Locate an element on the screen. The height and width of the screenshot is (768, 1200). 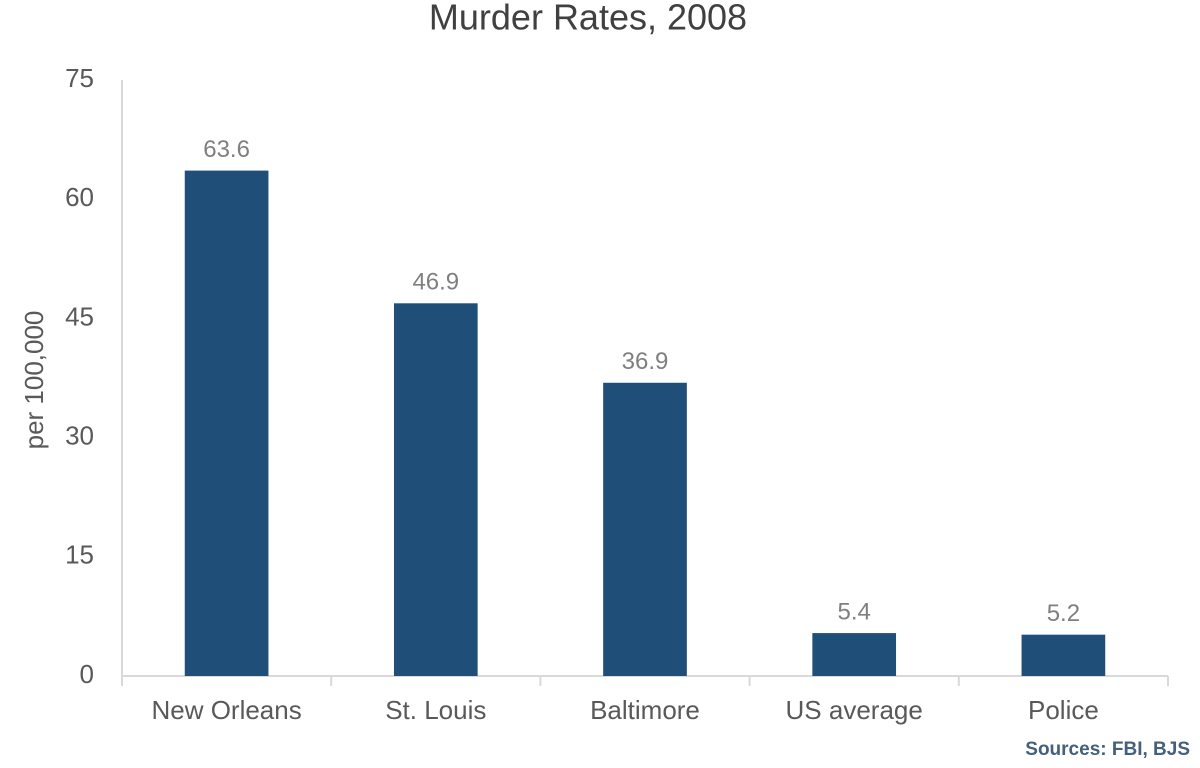
x-tick-label: Police is located at coordinates (1063, 710).